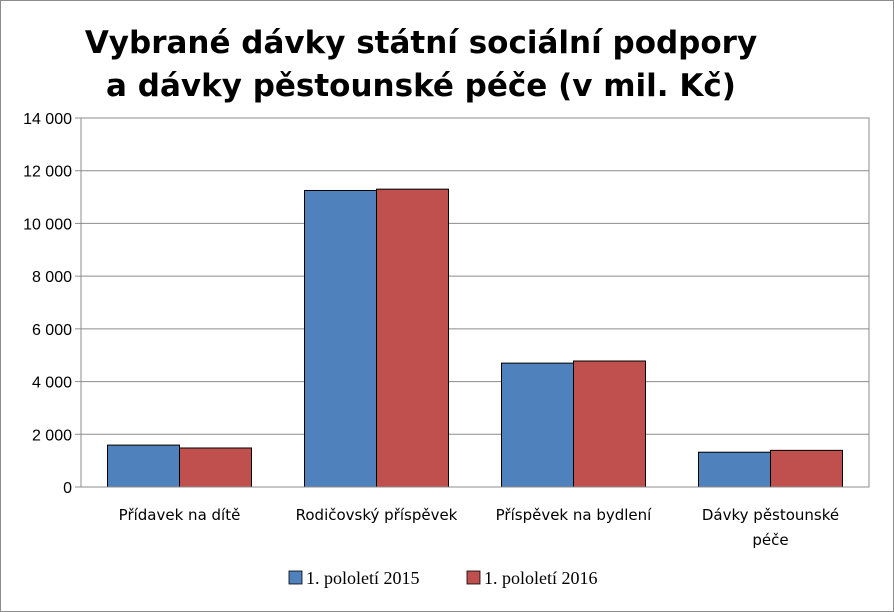  I want to click on y-tick-label: 12 000, so click(47, 172).